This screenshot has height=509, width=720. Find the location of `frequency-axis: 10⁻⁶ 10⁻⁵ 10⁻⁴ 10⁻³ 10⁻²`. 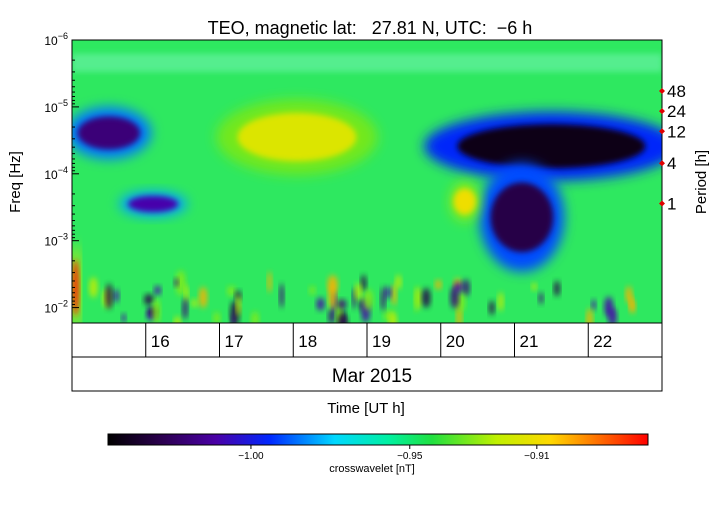

frequency-axis: 10⁻⁶ 10⁻⁵ 10⁻⁴ 10⁻³ 10⁻² is located at coordinates (61, 173).